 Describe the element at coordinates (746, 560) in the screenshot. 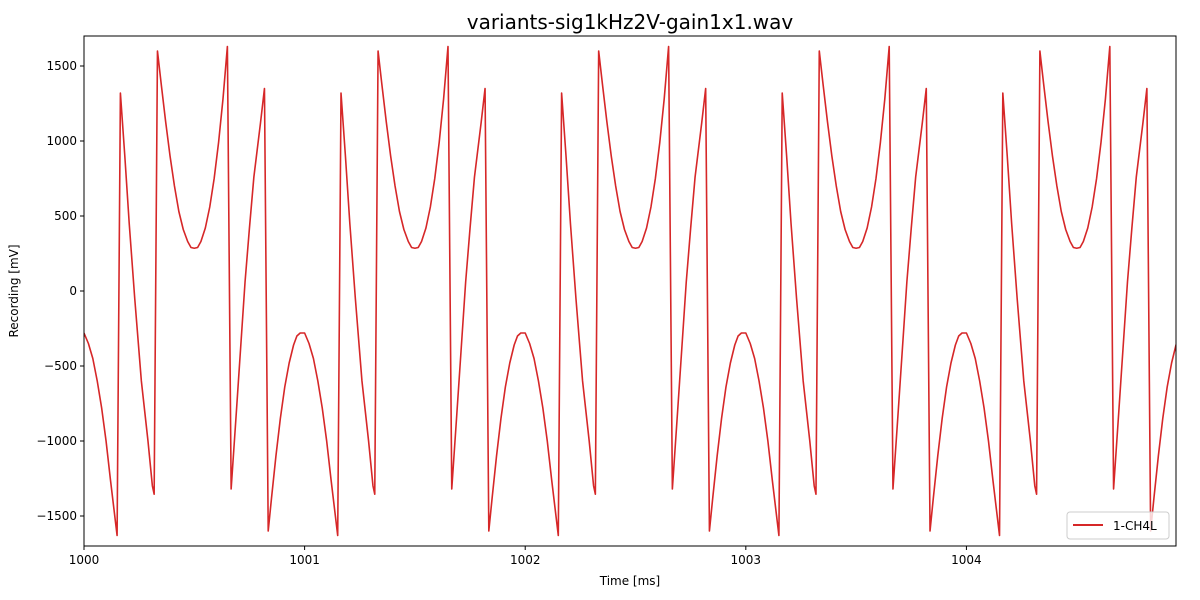

I see `x-tick-label: 1003` at that location.